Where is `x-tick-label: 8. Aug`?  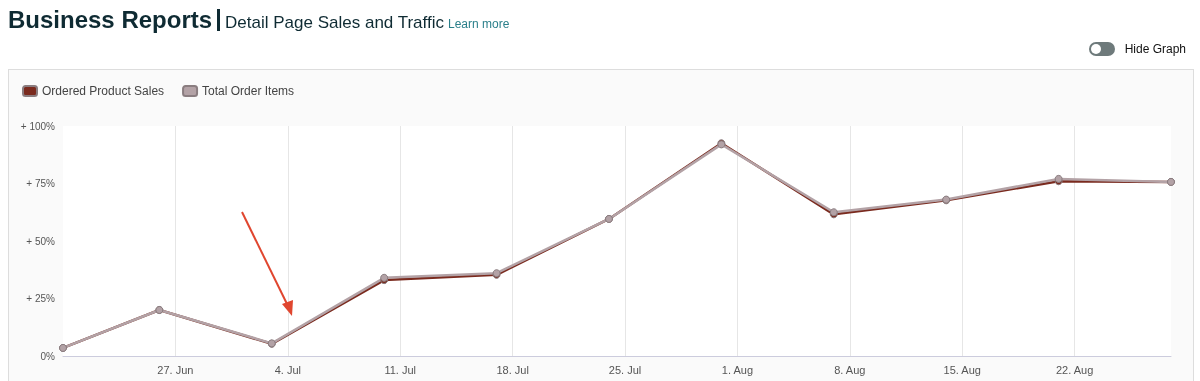 x-tick-label: 8. Aug is located at coordinates (850, 369).